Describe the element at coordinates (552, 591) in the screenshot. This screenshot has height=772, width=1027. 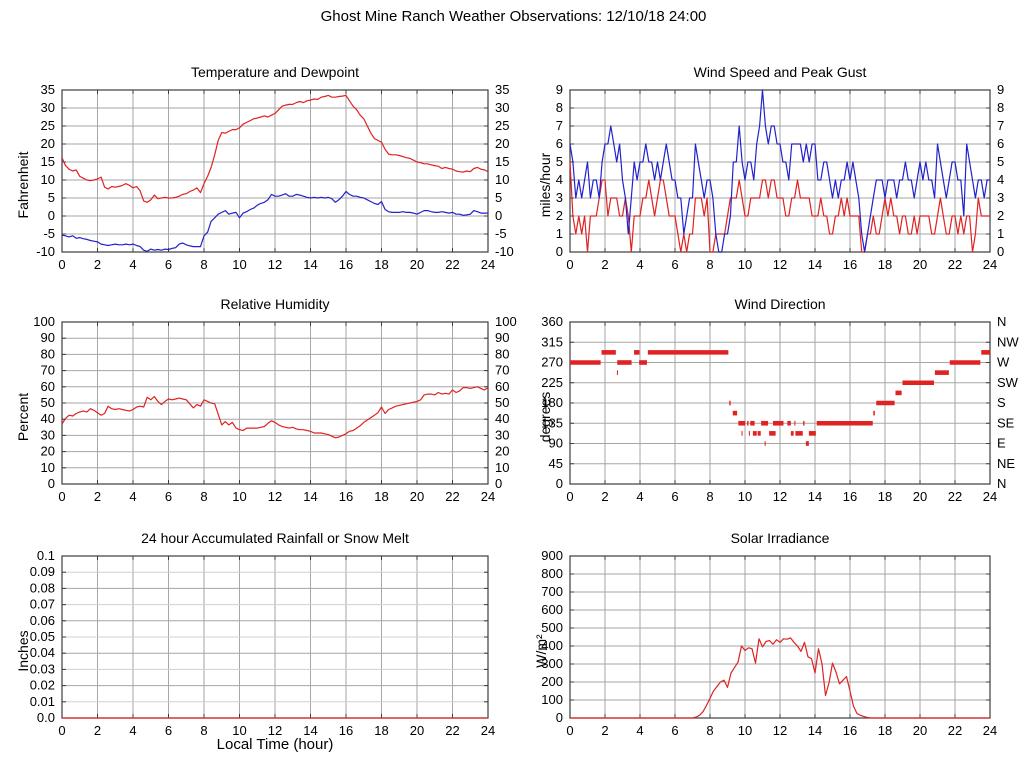
I see `svg-text: 700` at that location.